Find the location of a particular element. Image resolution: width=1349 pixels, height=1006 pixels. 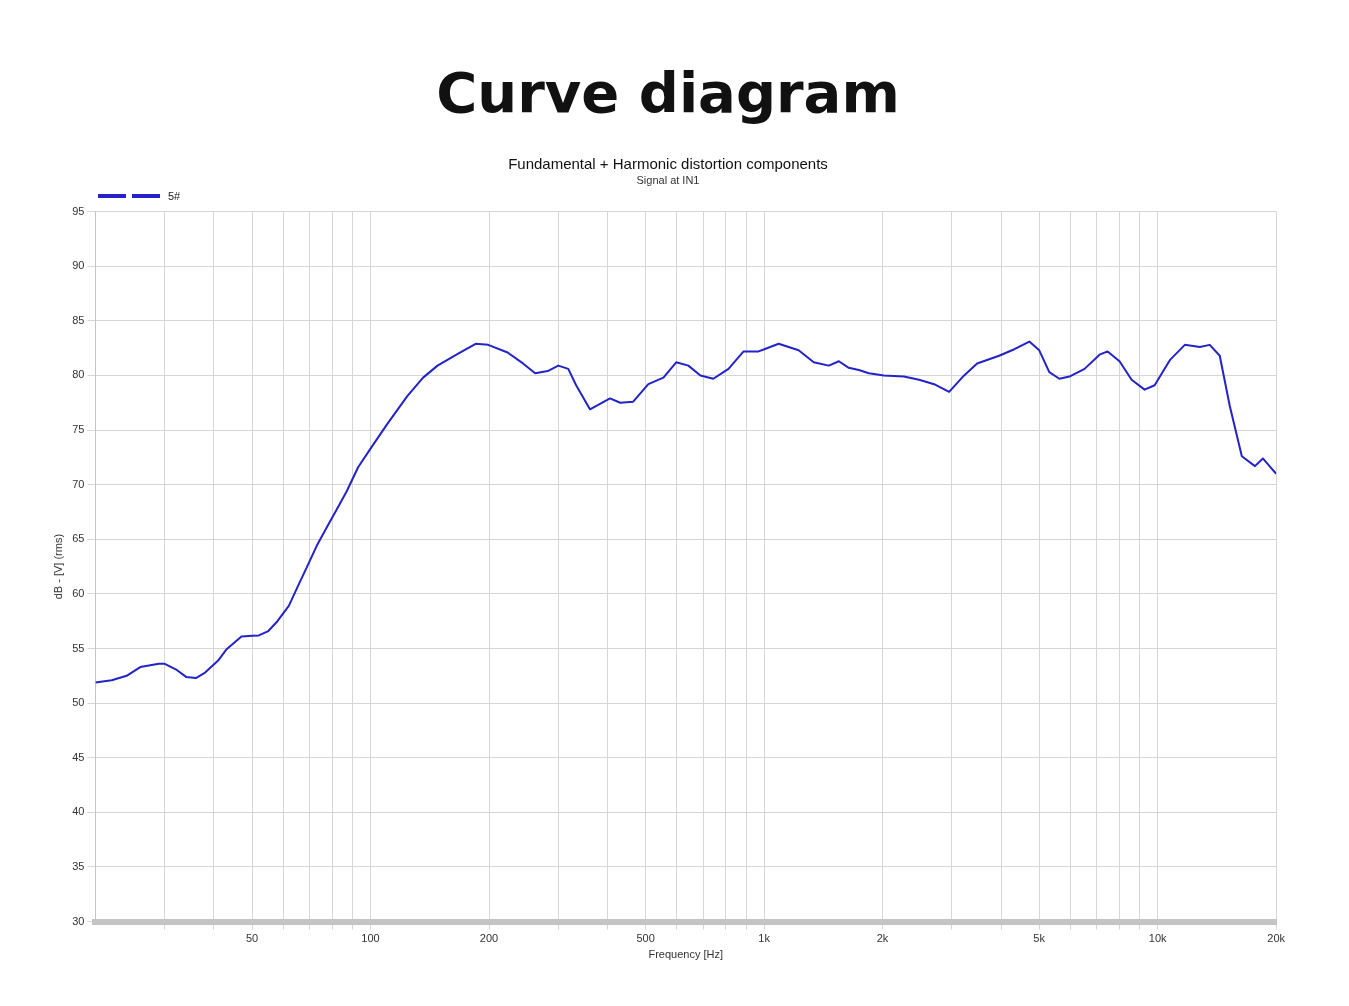

x-axis-title: Frequency [Hz] is located at coordinates (686, 954).